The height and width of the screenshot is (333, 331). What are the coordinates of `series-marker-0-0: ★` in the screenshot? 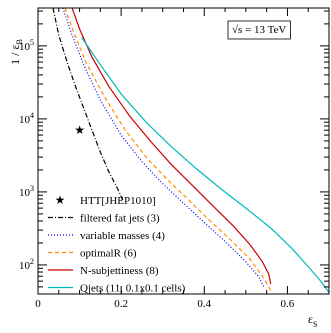 It's located at (79, 130).